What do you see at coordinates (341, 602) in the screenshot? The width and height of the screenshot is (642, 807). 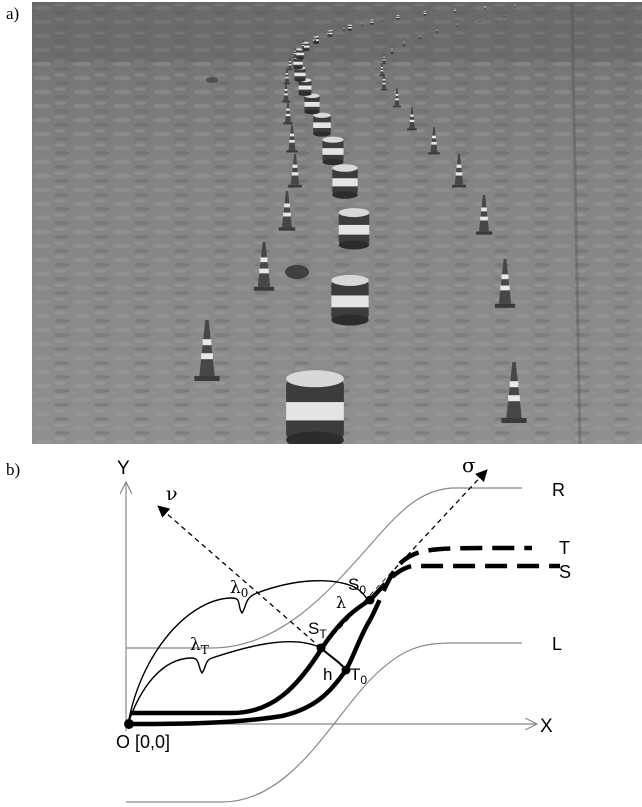 I see `label-lambda: λ` at bounding box center [341, 602].